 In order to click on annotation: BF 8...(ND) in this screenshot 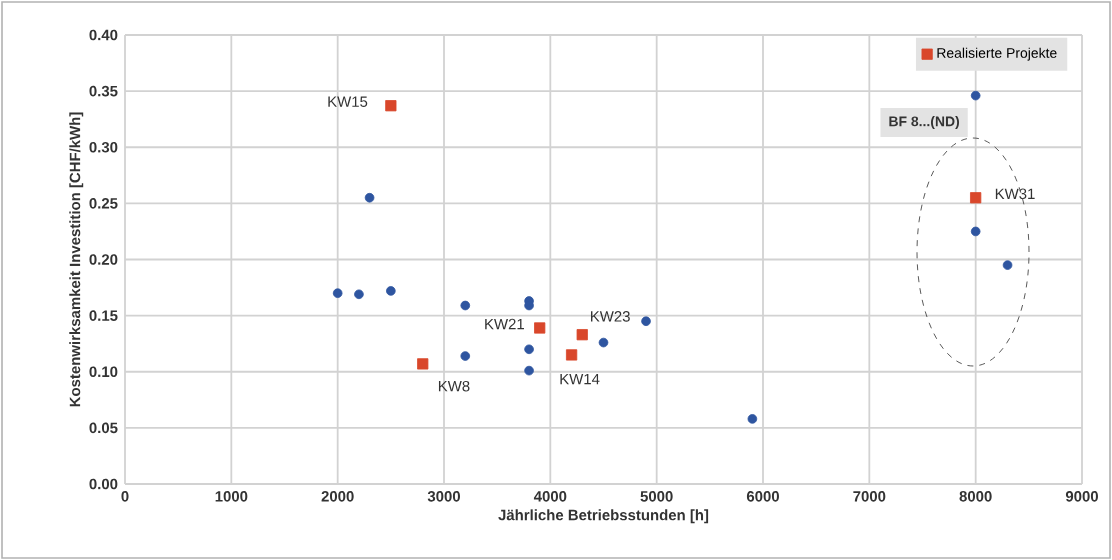, I will do `click(924, 123)`.